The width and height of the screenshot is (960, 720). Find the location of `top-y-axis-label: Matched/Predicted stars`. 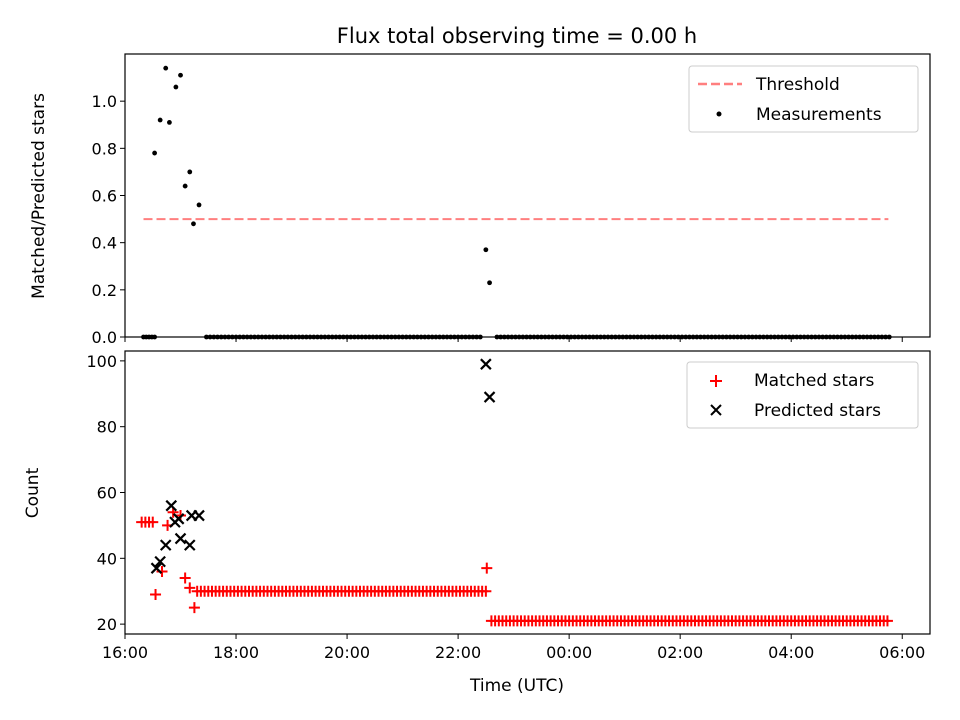

top-y-axis-label: Matched/Predicted stars is located at coordinates (39, 196).